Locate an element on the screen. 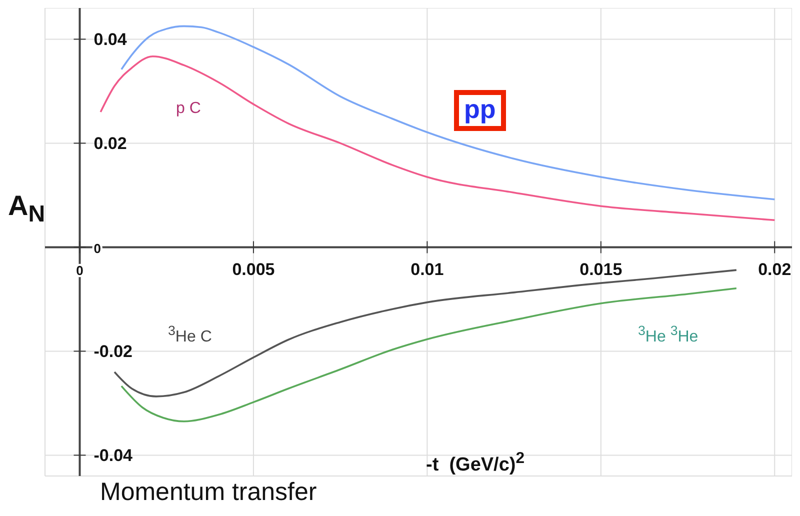  x-tick-label: 0.005 is located at coordinates (253, 270).